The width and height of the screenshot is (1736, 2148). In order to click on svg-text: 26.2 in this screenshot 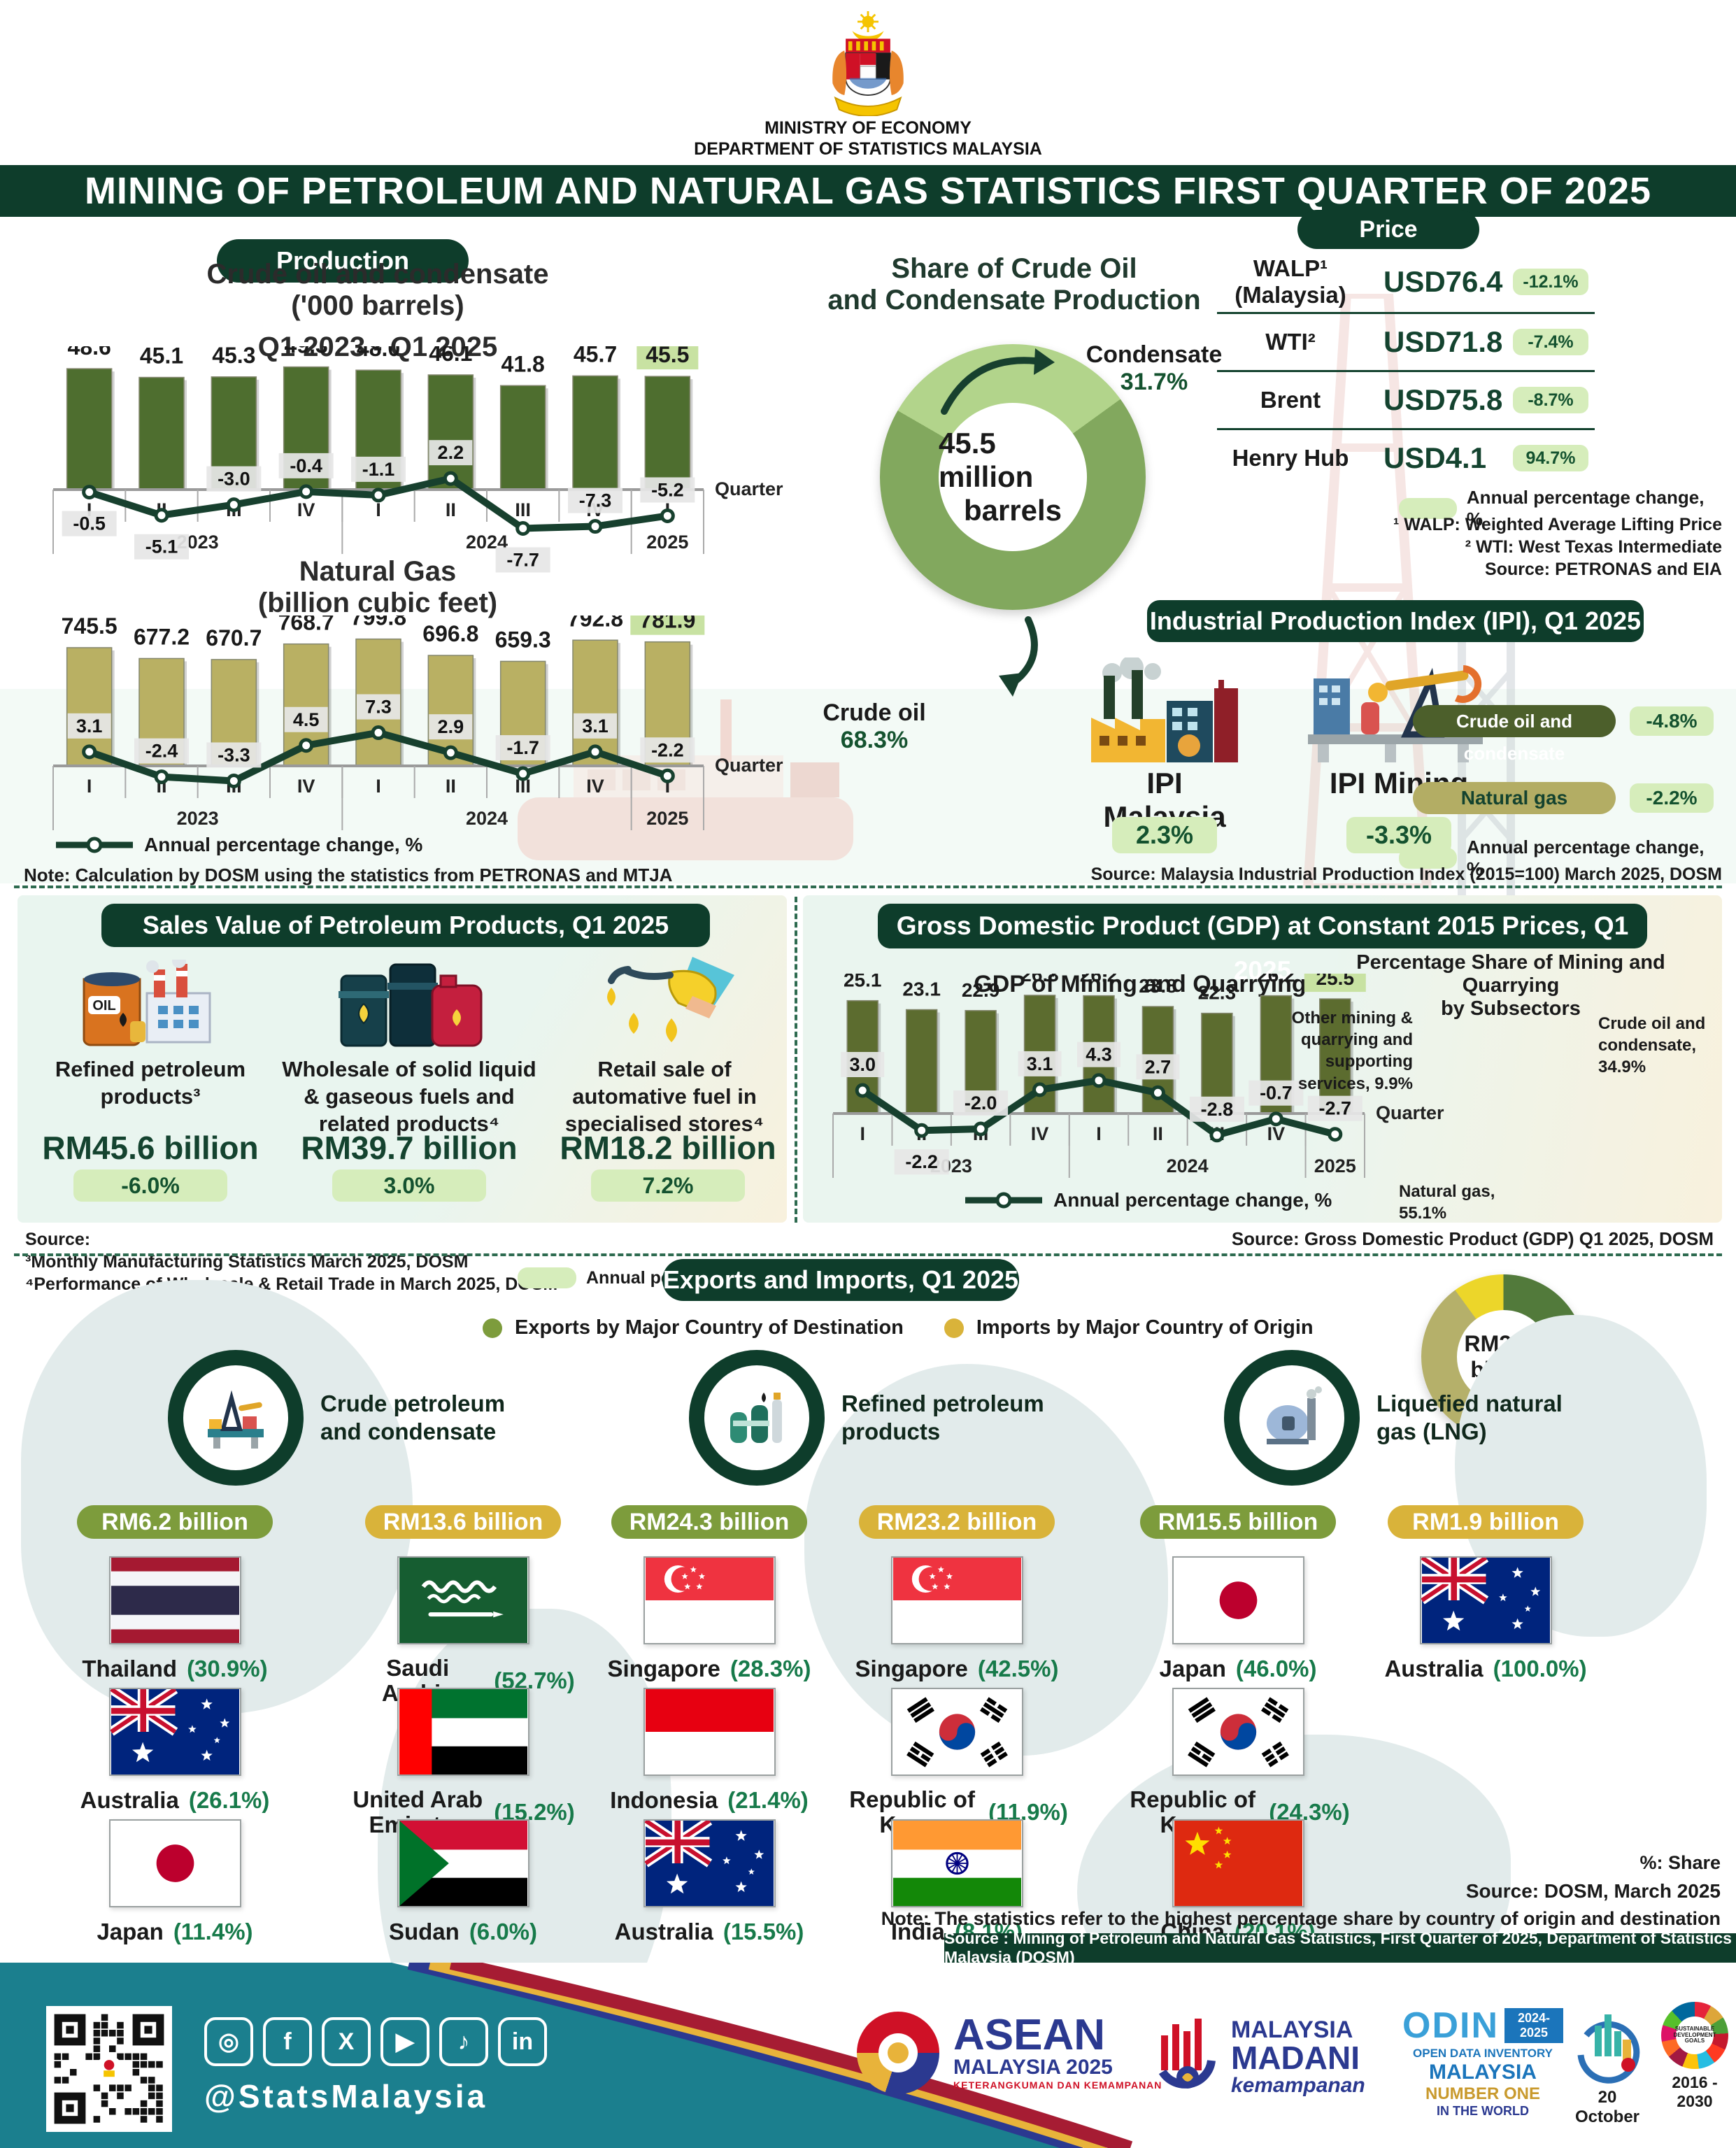, I will do `click(1276, 980)`.